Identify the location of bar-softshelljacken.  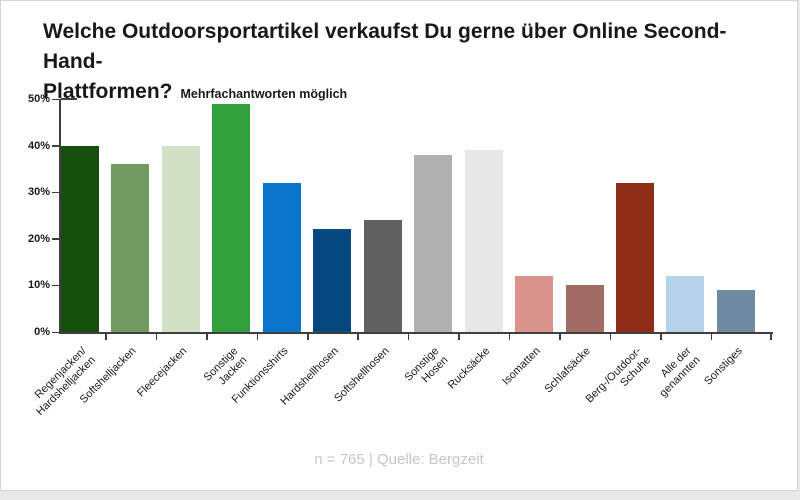
(130, 248).